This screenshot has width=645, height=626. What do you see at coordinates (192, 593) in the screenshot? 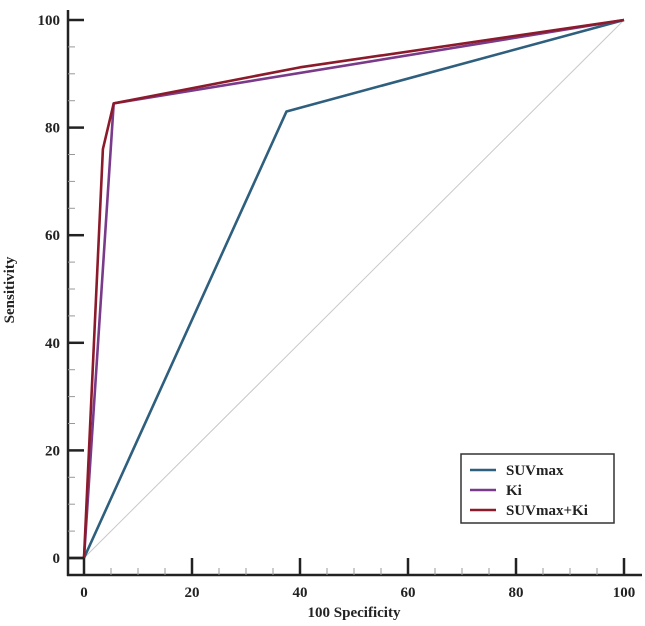
I see `x-tick-label: 20` at bounding box center [192, 593].